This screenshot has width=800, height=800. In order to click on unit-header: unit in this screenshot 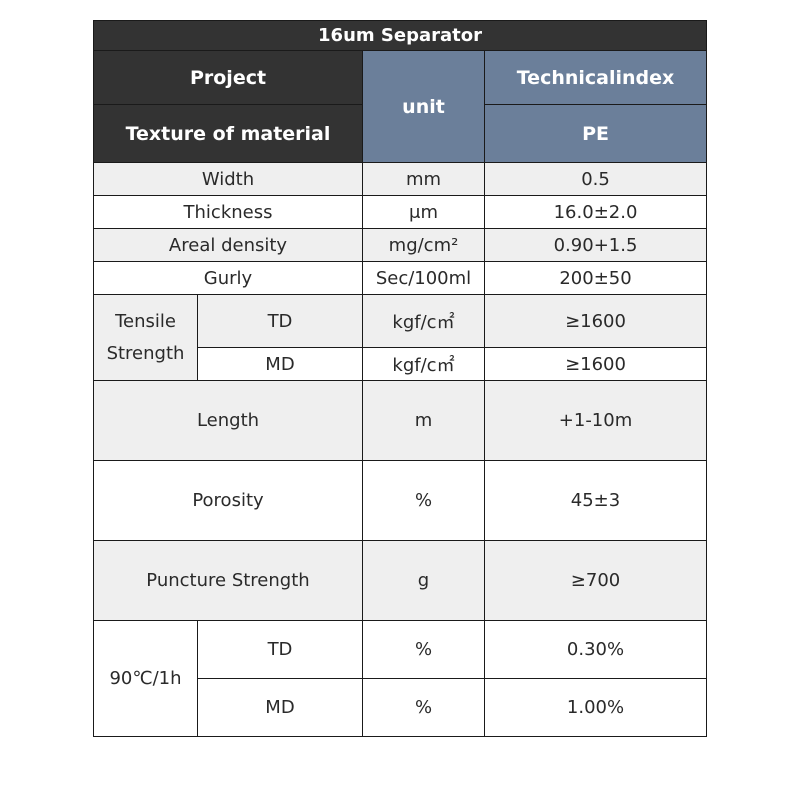, I will do `click(423, 106)`.